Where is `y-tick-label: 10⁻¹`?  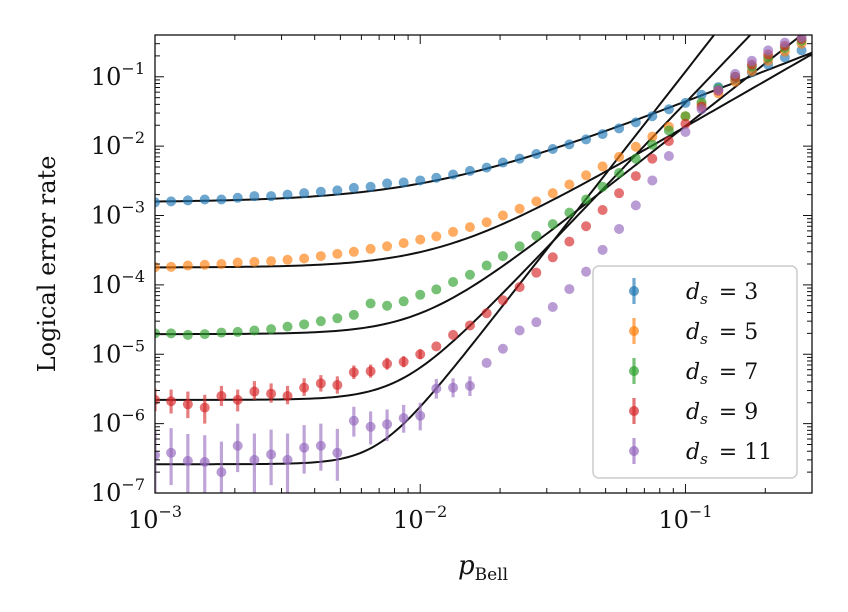
y-tick-label: 10⁻¹ is located at coordinates (118, 75).